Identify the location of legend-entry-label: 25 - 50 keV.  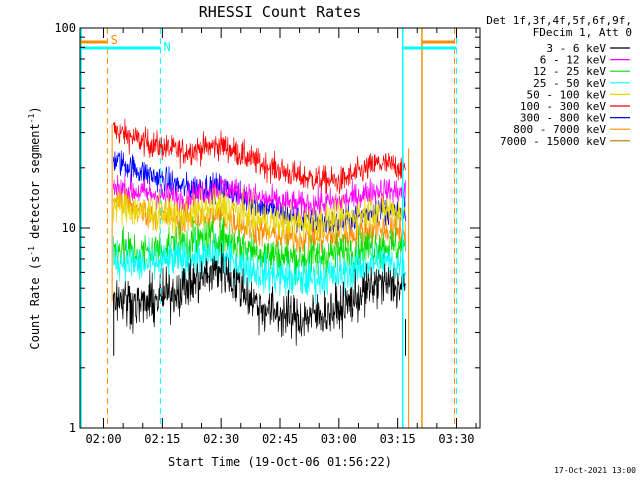
(569, 83).